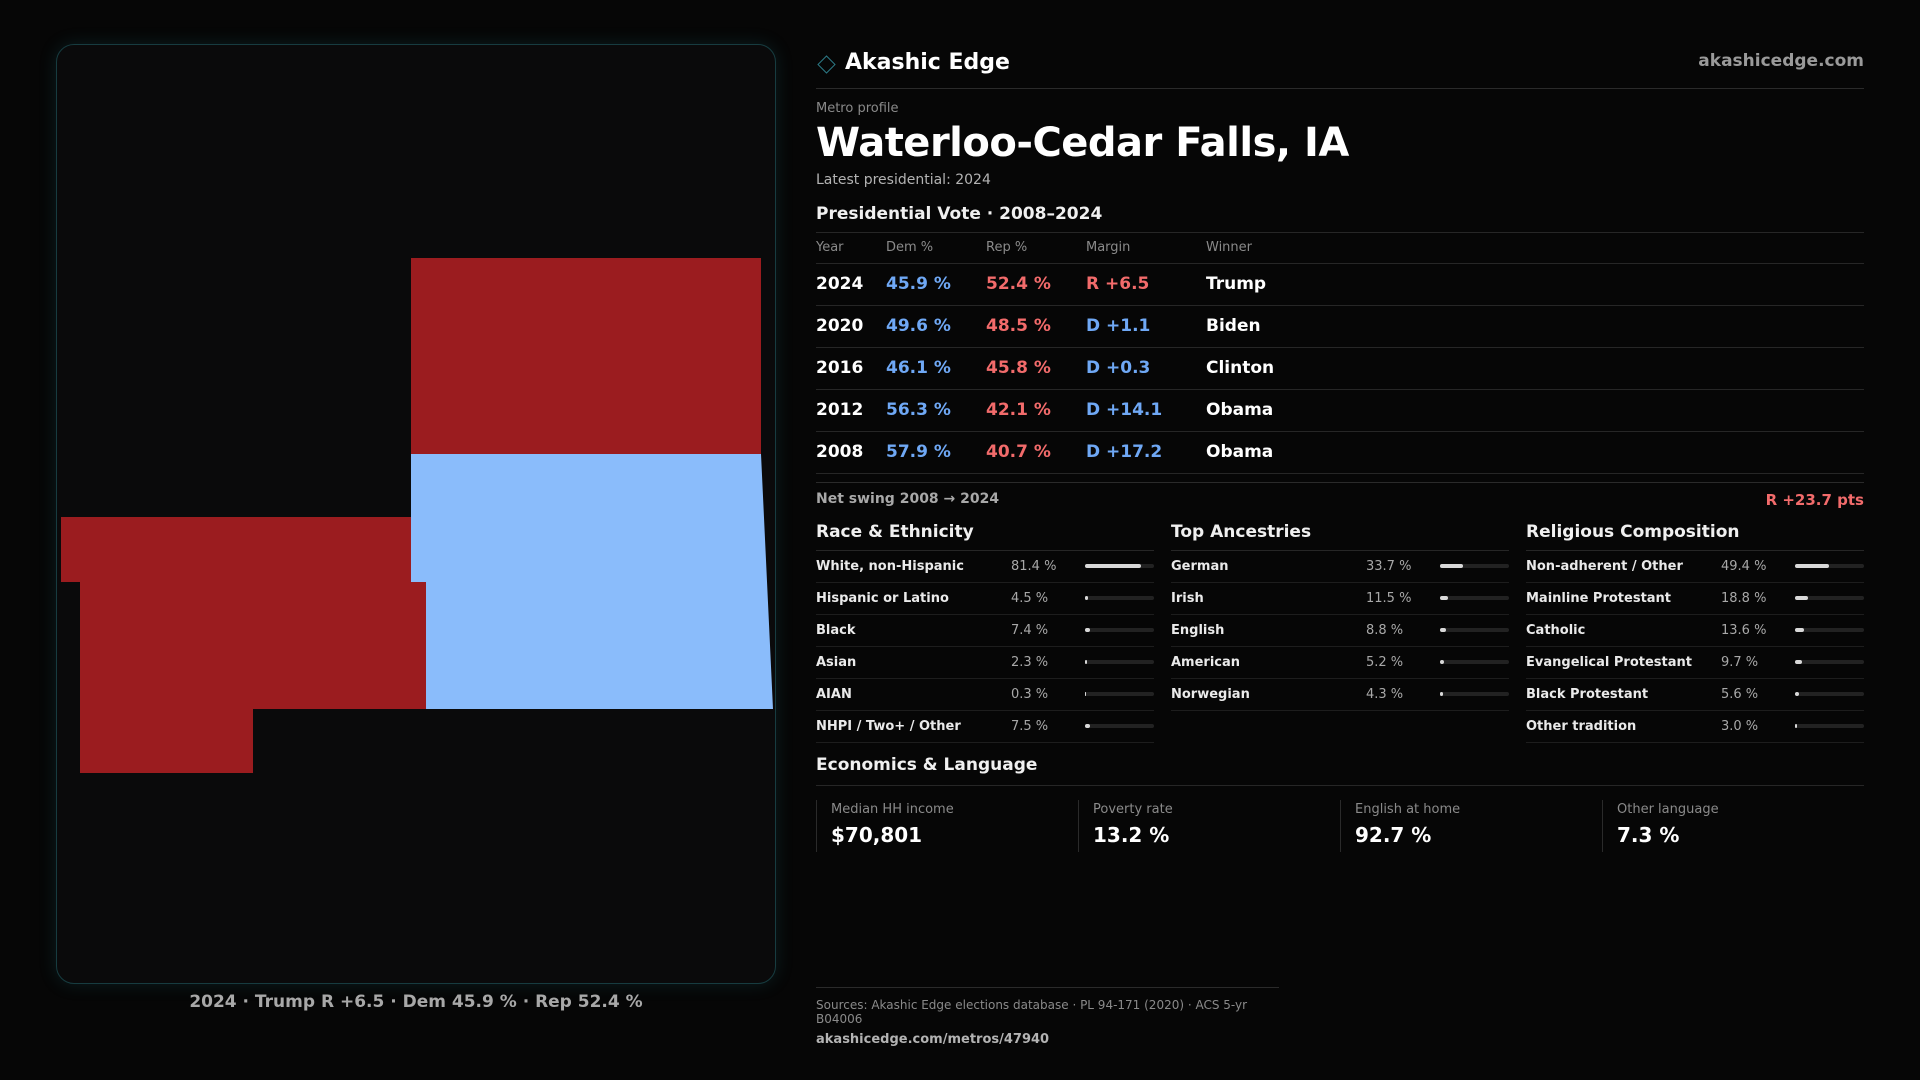 This screenshot has height=1080, width=1920. What do you see at coordinates (836, 662) in the screenshot?
I see `item-label: Asian` at bounding box center [836, 662].